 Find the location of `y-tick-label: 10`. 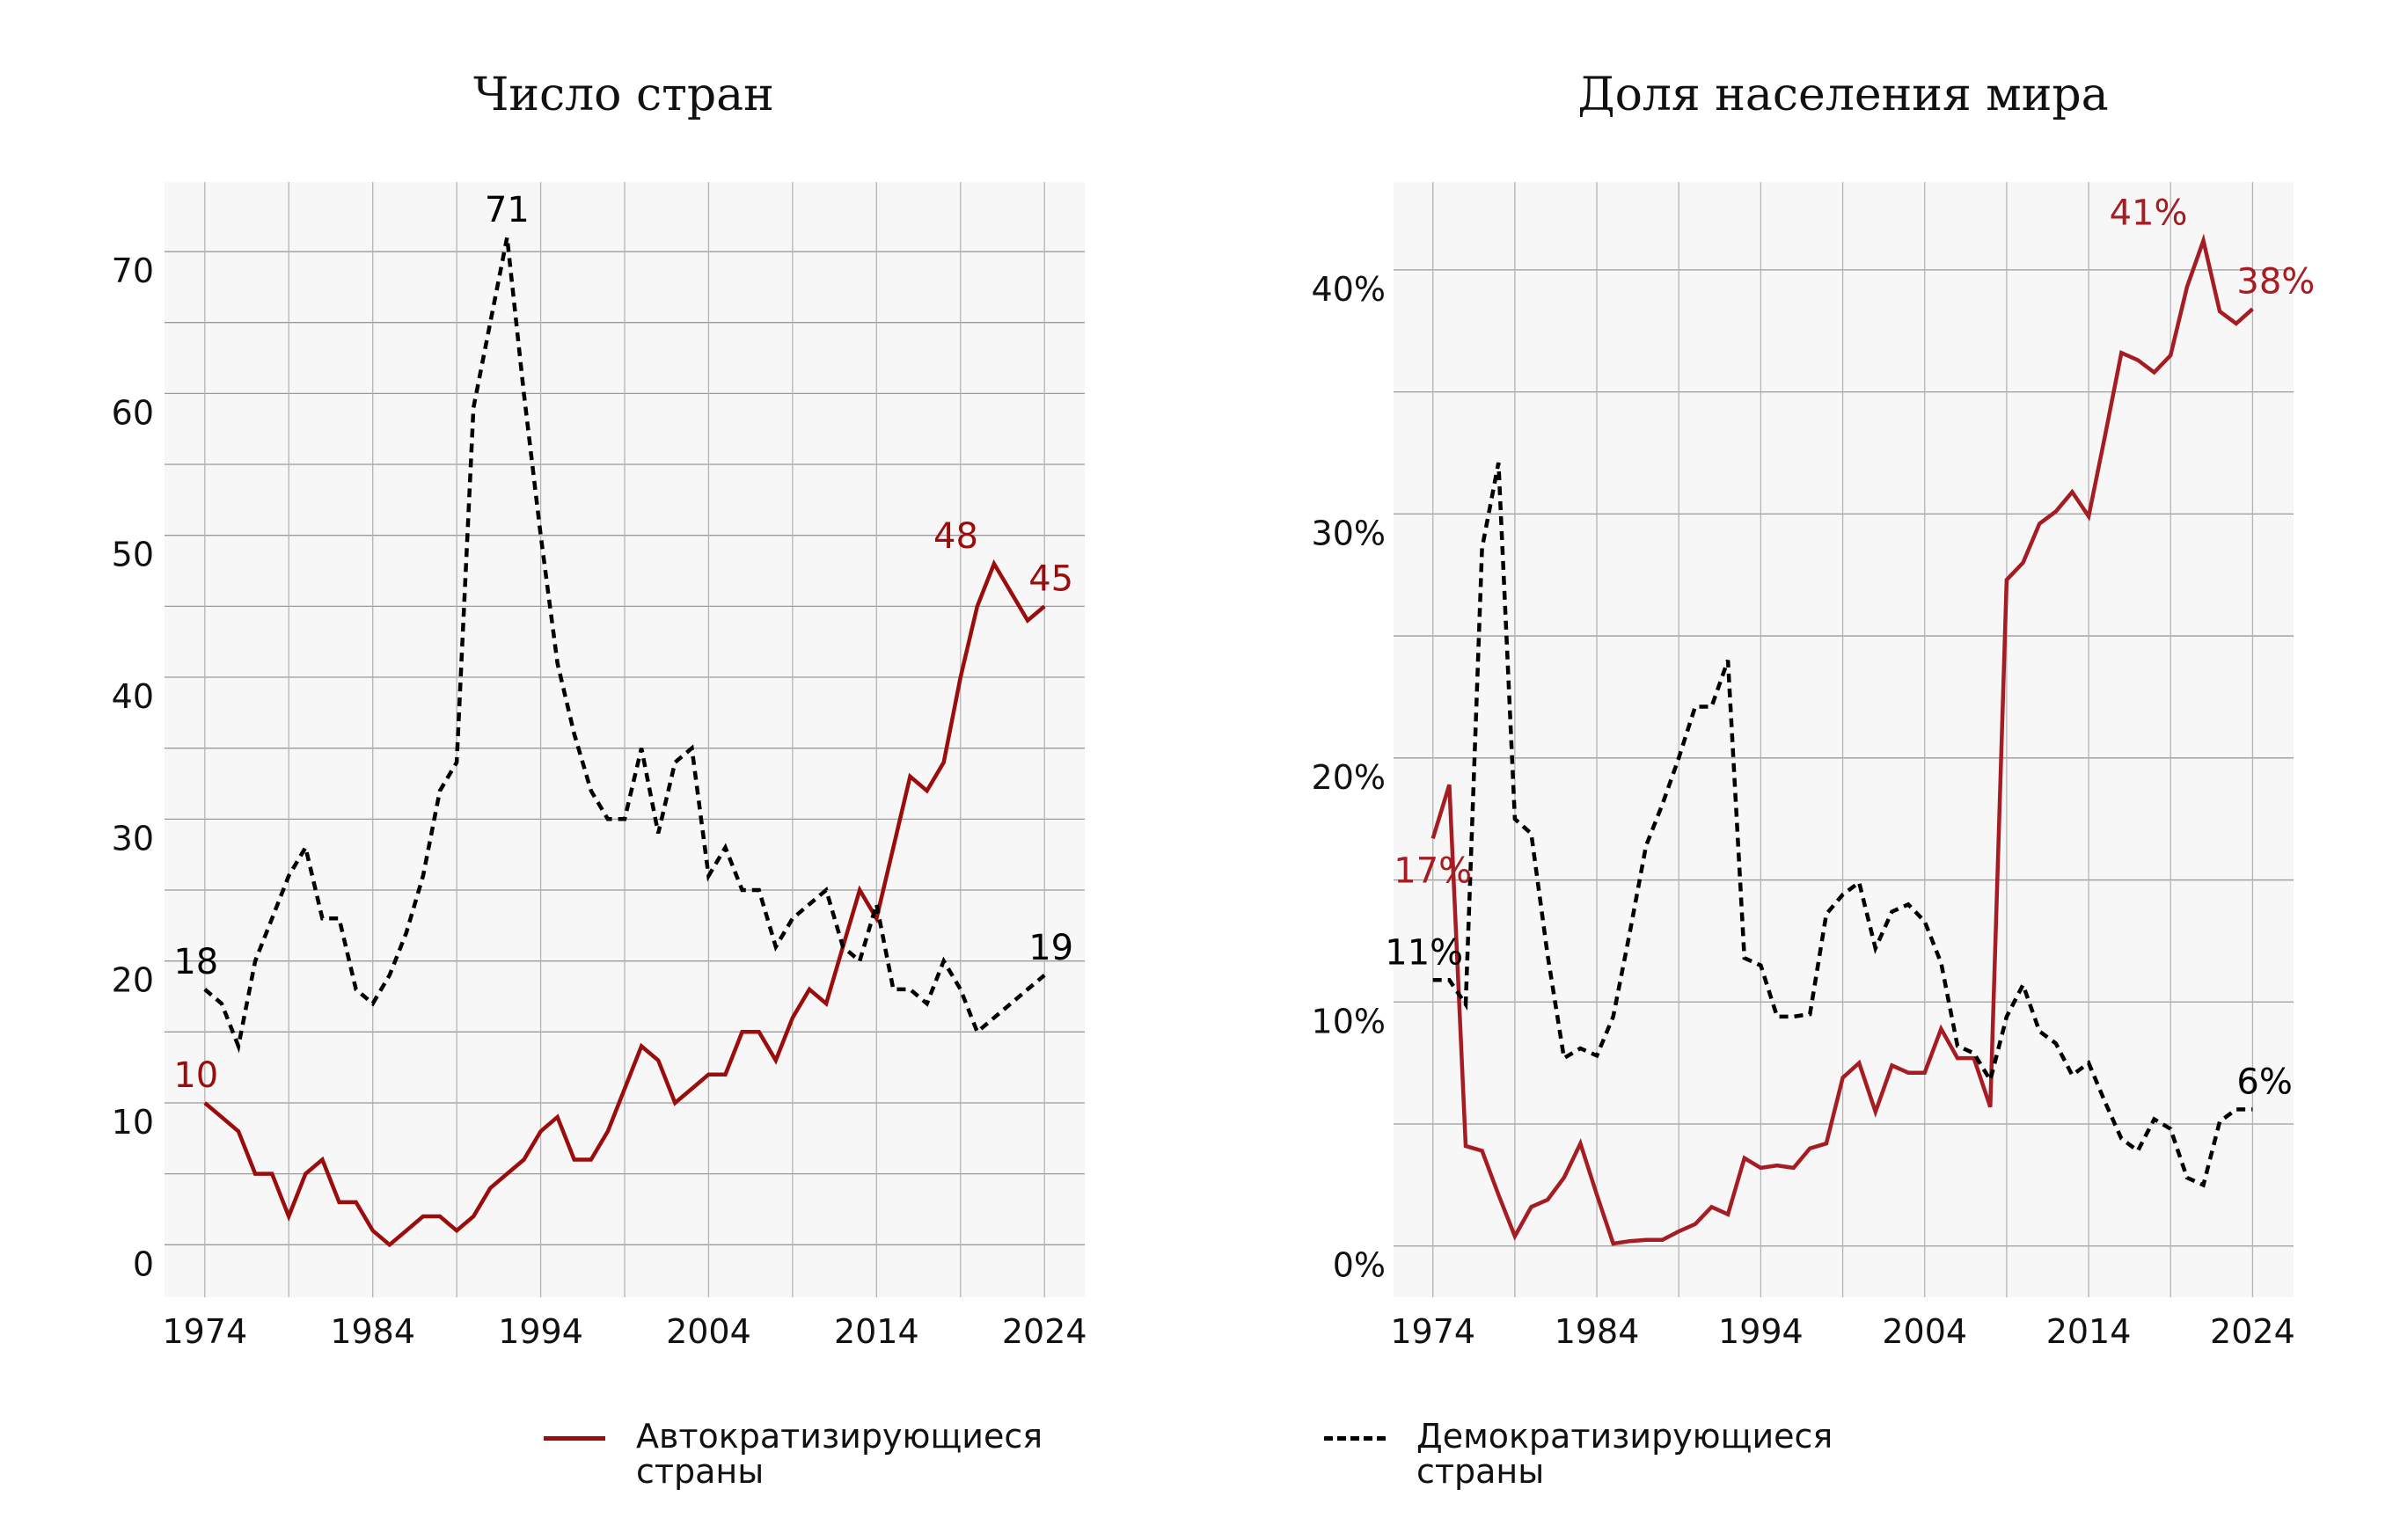

y-tick-label: 10 is located at coordinates (133, 1122).